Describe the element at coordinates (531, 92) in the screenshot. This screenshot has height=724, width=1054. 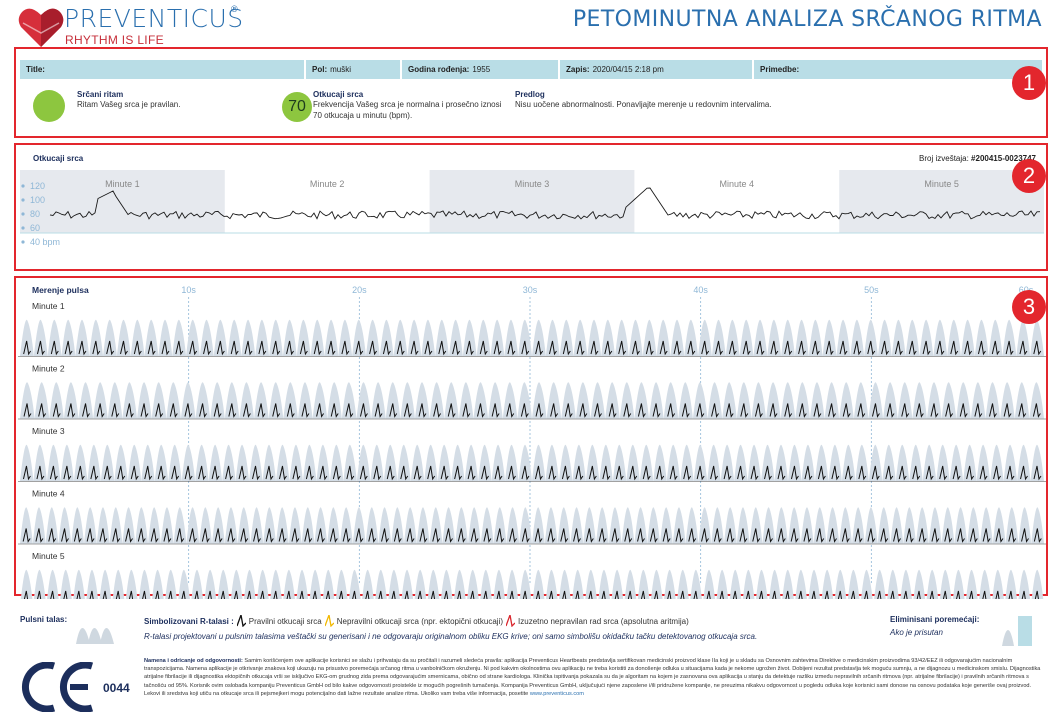
I see `summary-section` at that location.